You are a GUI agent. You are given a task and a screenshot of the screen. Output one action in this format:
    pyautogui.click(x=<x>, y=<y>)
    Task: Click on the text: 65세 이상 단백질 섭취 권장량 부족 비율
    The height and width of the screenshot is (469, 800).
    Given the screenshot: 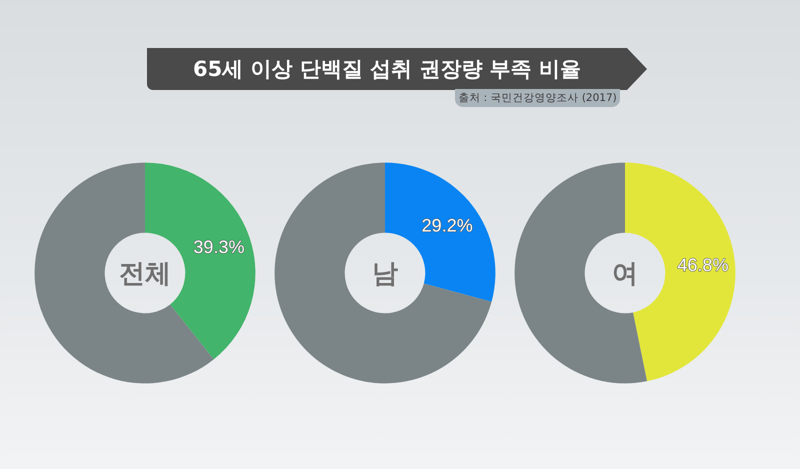 What is the action you would take?
    pyautogui.click(x=397, y=69)
    